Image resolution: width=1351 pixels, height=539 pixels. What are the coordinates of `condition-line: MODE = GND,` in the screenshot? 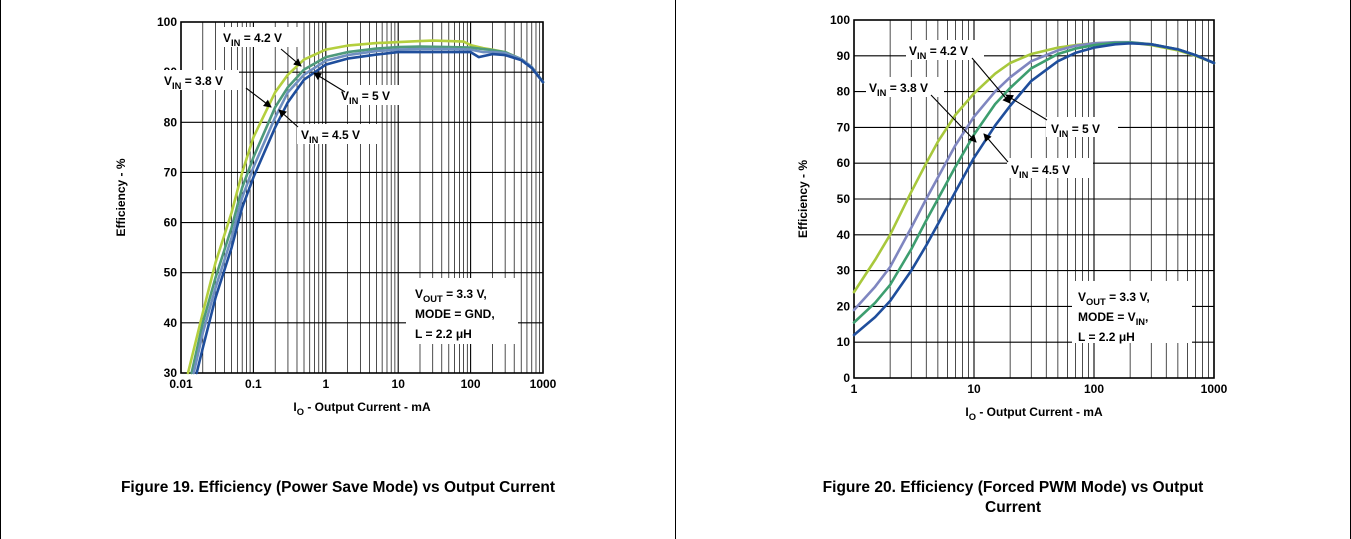 It's located at (455, 314).